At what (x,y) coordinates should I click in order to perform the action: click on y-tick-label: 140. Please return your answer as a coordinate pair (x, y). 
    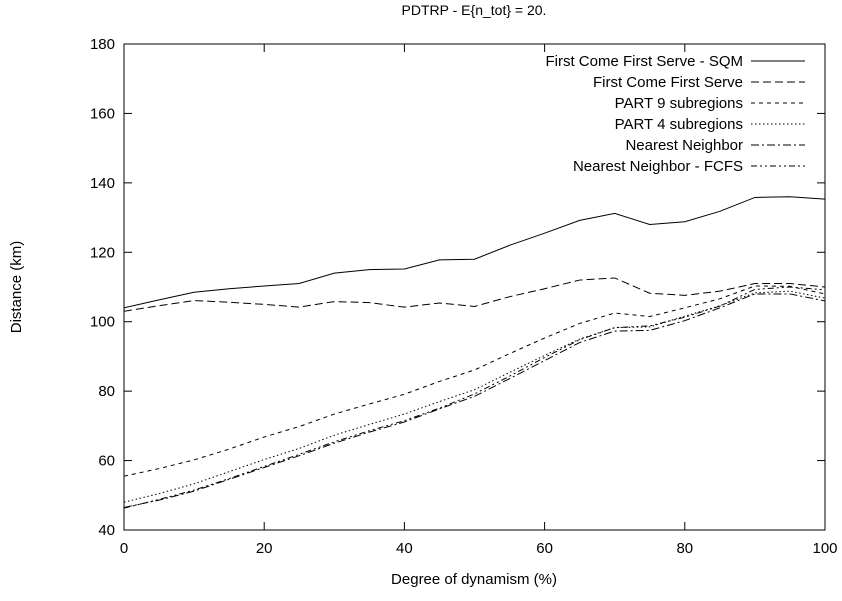
    Looking at the image, I should click on (102, 183).